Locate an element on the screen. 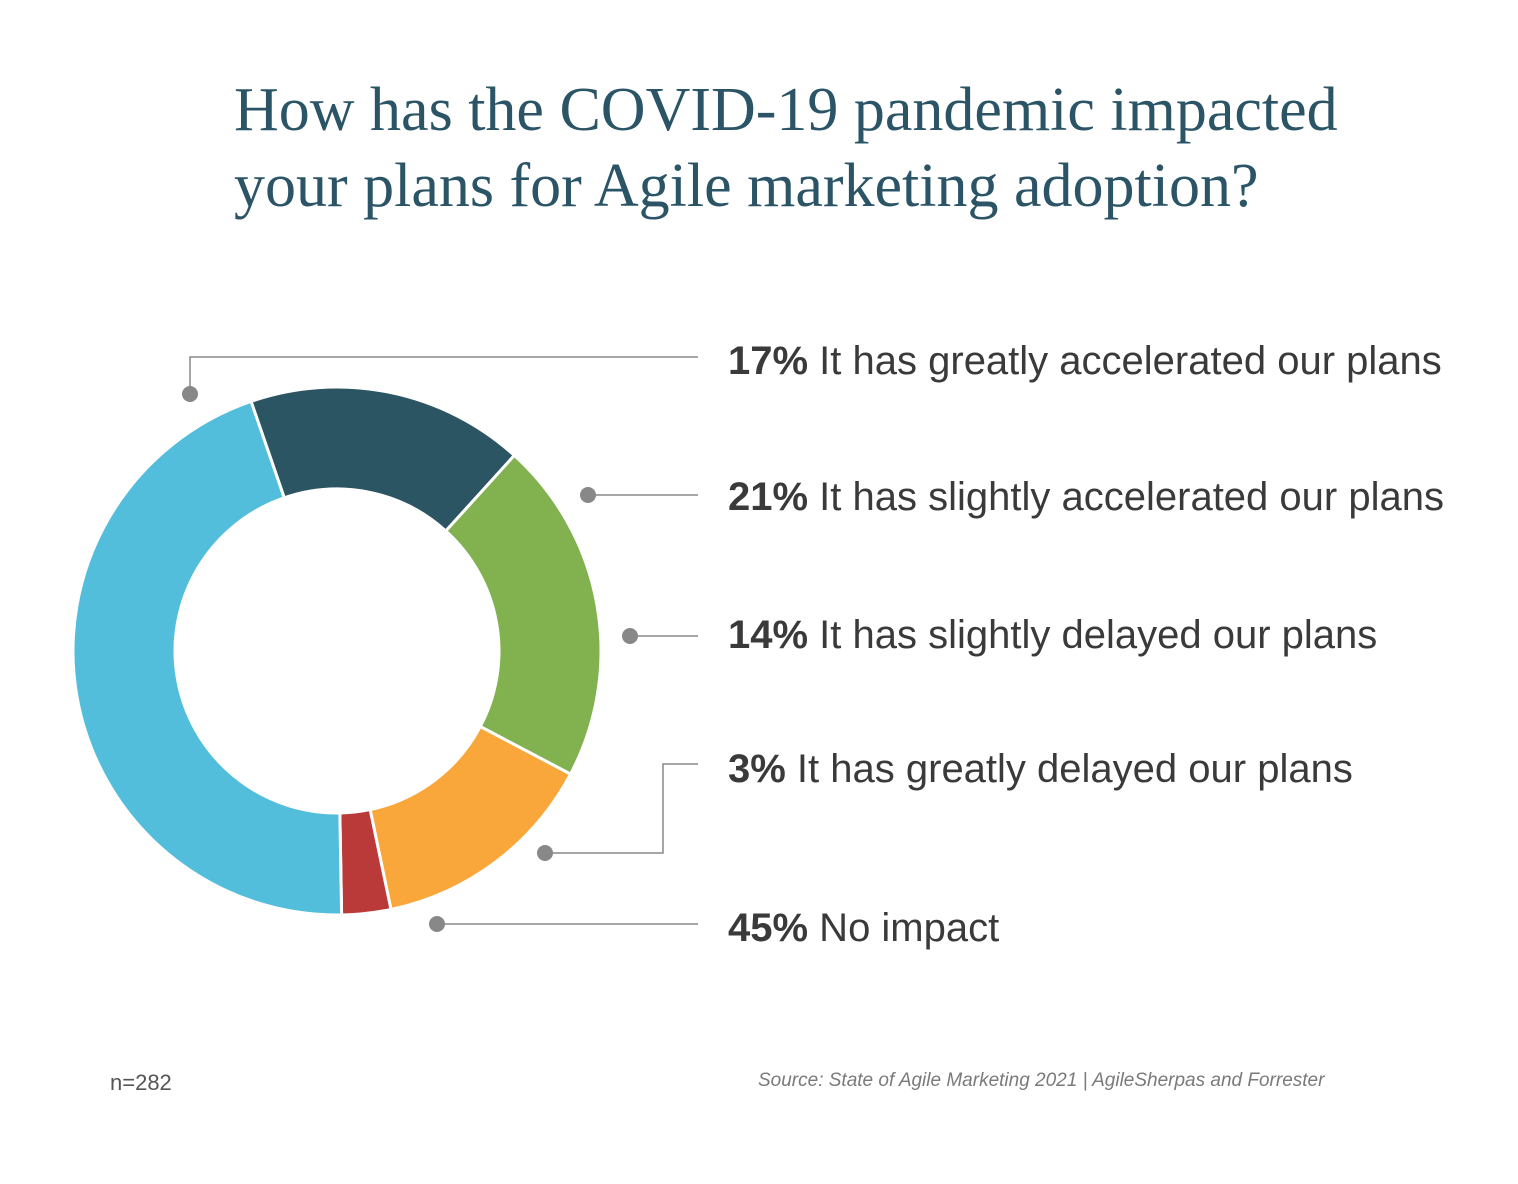 This screenshot has width=1518, height=1184. slice-category-3: It has slightly delayed our plans is located at coordinates (1092, 635).